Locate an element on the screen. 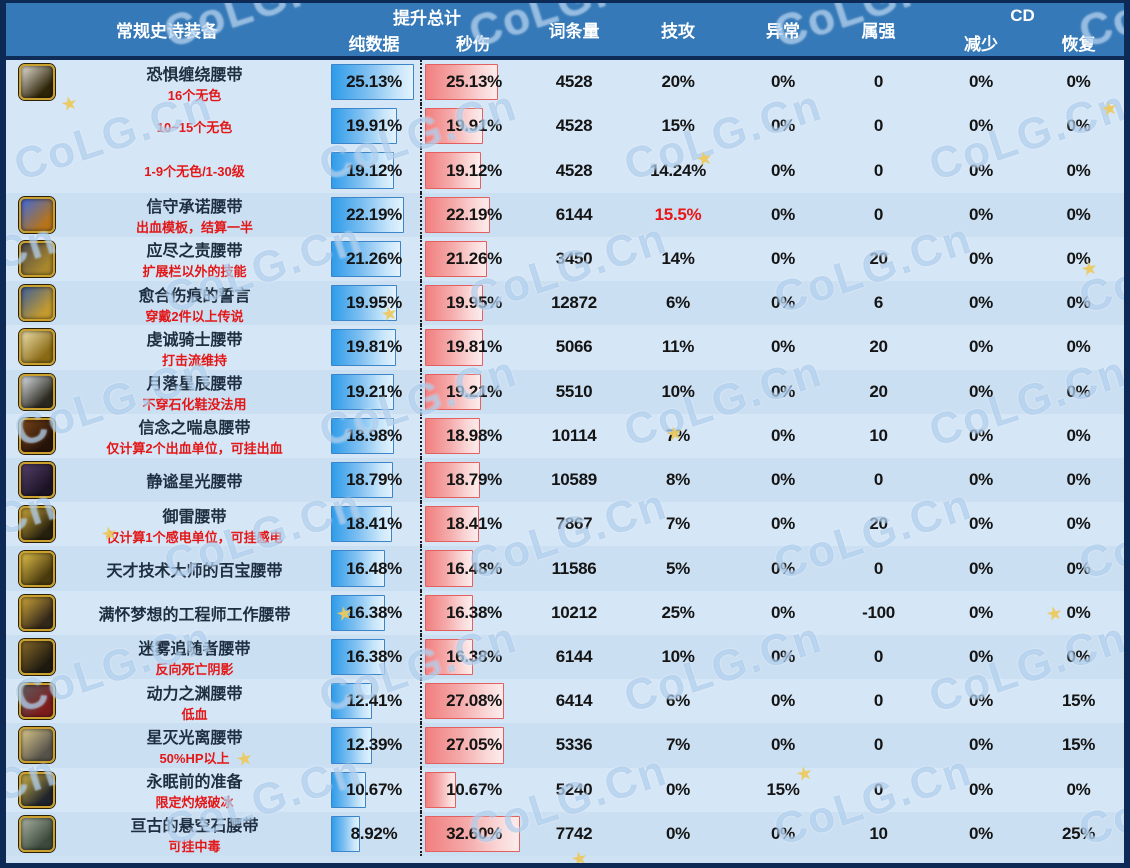  equipment-cell: 亘古的悬空石腰带 可挂中毒 is located at coordinates (167, 834).